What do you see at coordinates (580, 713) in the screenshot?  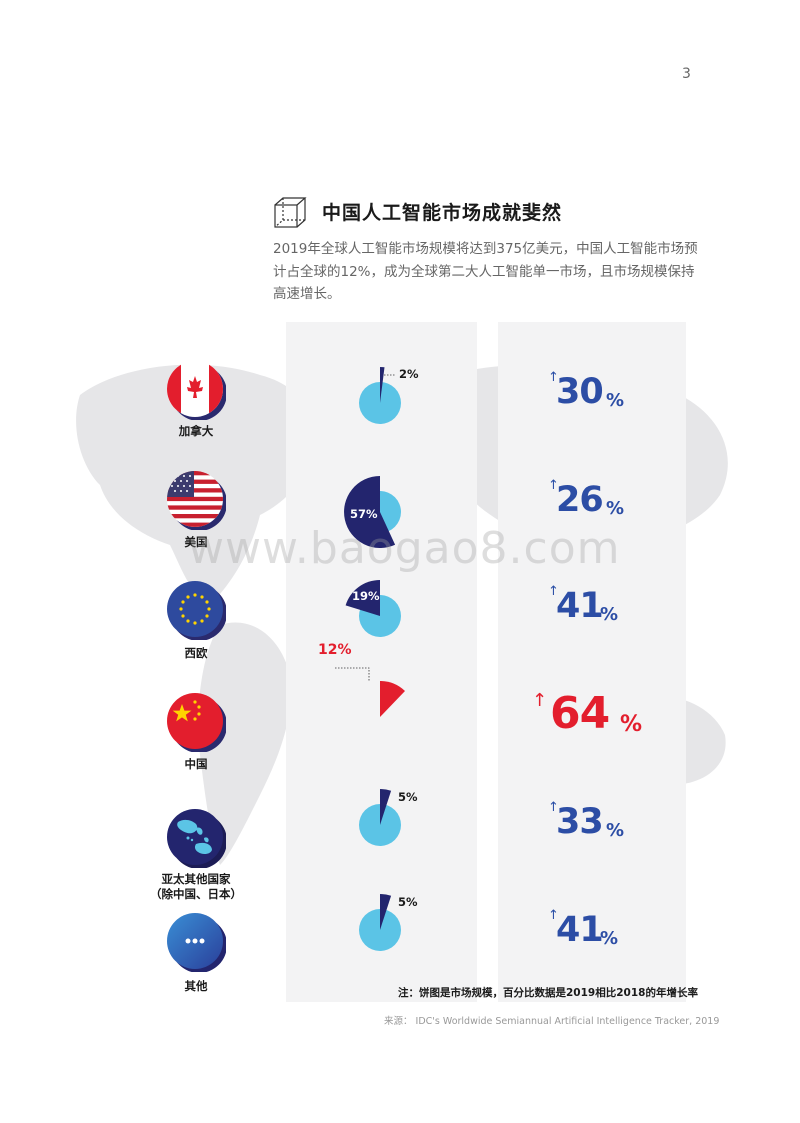 I see `growth-value: 64` at bounding box center [580, 713].